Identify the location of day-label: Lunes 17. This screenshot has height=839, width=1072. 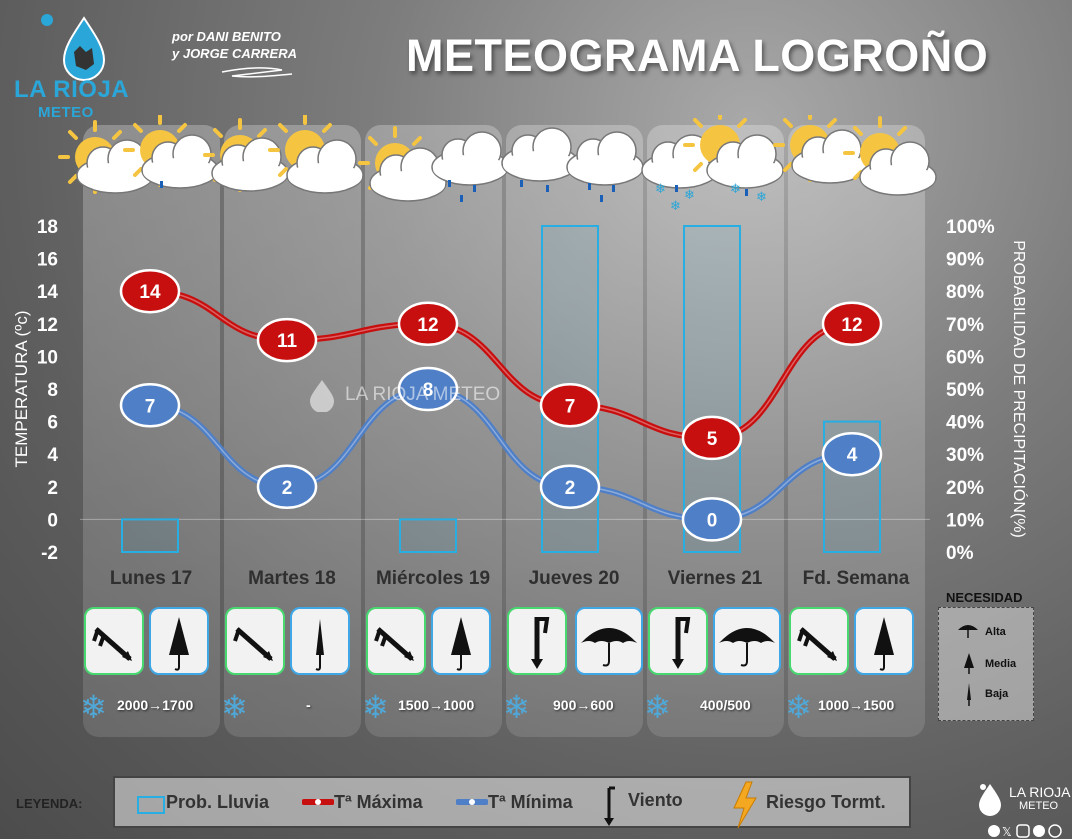
(151, 578).